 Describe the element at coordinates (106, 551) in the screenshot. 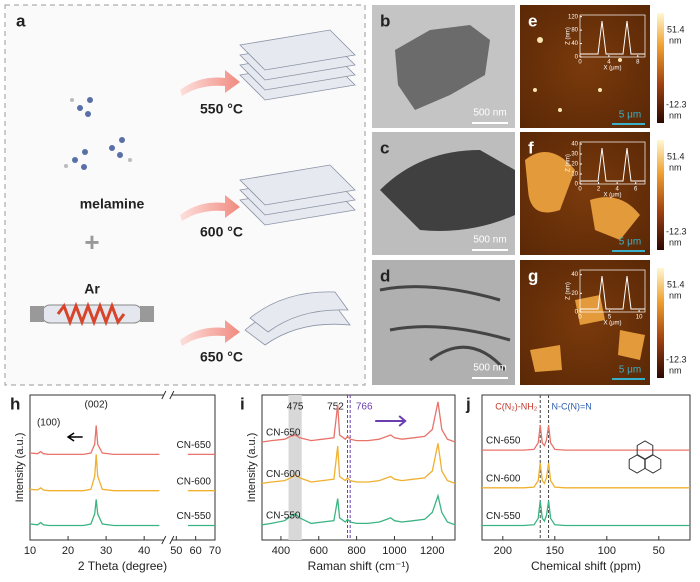

I see `x-tick-label: 30` at that location.